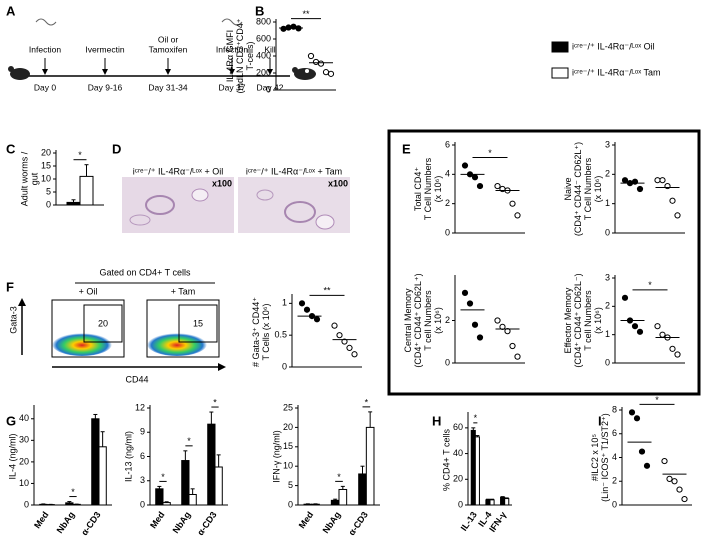 This screenshot has width=706, height=538. Describe the element at coordinates (458, 453) in the screenshot. I see `y-tick-label: 40` at that location.